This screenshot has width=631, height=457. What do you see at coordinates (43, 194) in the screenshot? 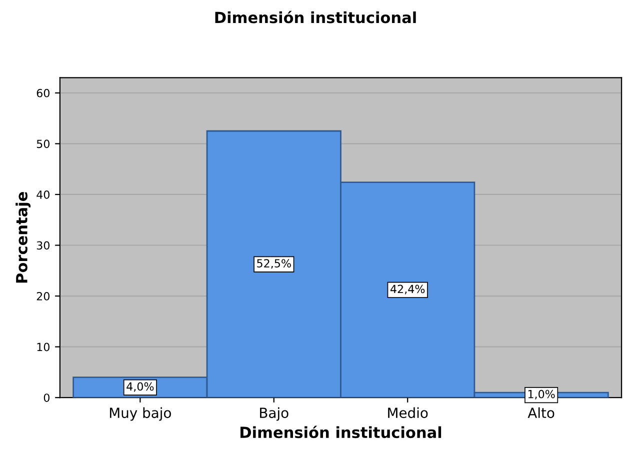
I see `y-tick-label: 40` at bounding box center [43, 194].